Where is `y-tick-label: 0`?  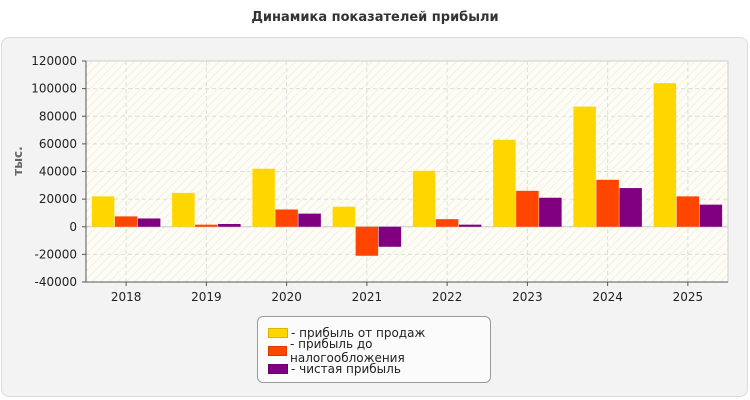 y-tick-label: 0 is located at coordinates (73, 227).